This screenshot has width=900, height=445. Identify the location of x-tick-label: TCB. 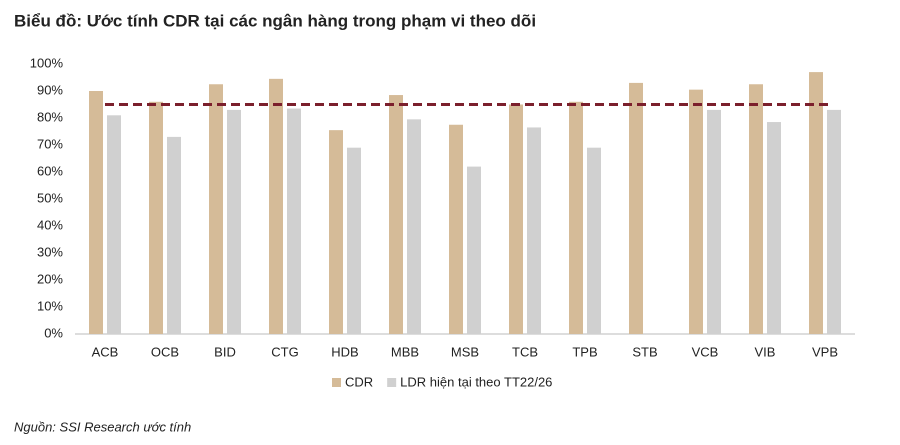
(525, 351).